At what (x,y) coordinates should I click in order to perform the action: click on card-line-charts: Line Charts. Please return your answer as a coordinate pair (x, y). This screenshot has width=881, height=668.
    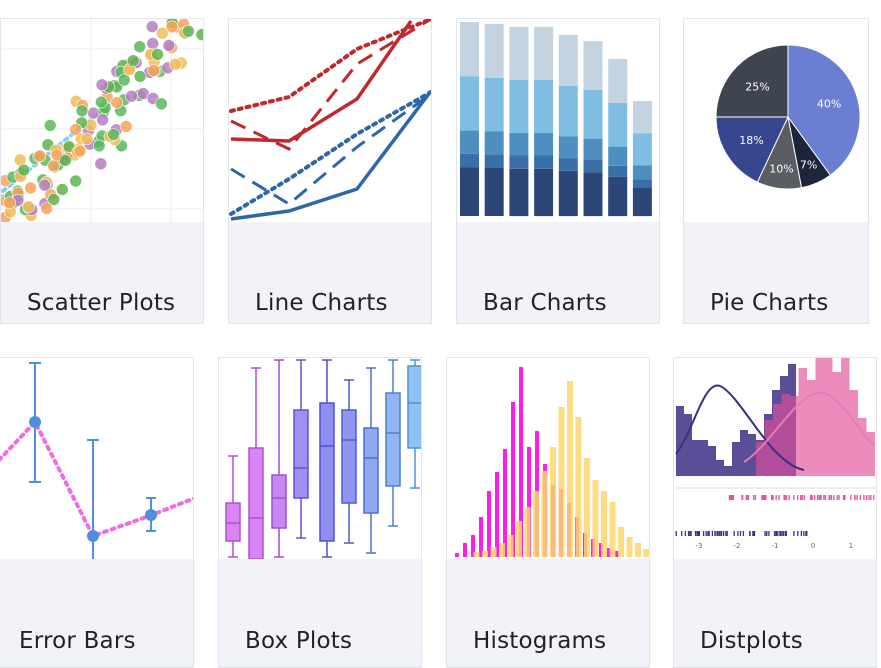
    Looking at the image, I should click on (330, 171).